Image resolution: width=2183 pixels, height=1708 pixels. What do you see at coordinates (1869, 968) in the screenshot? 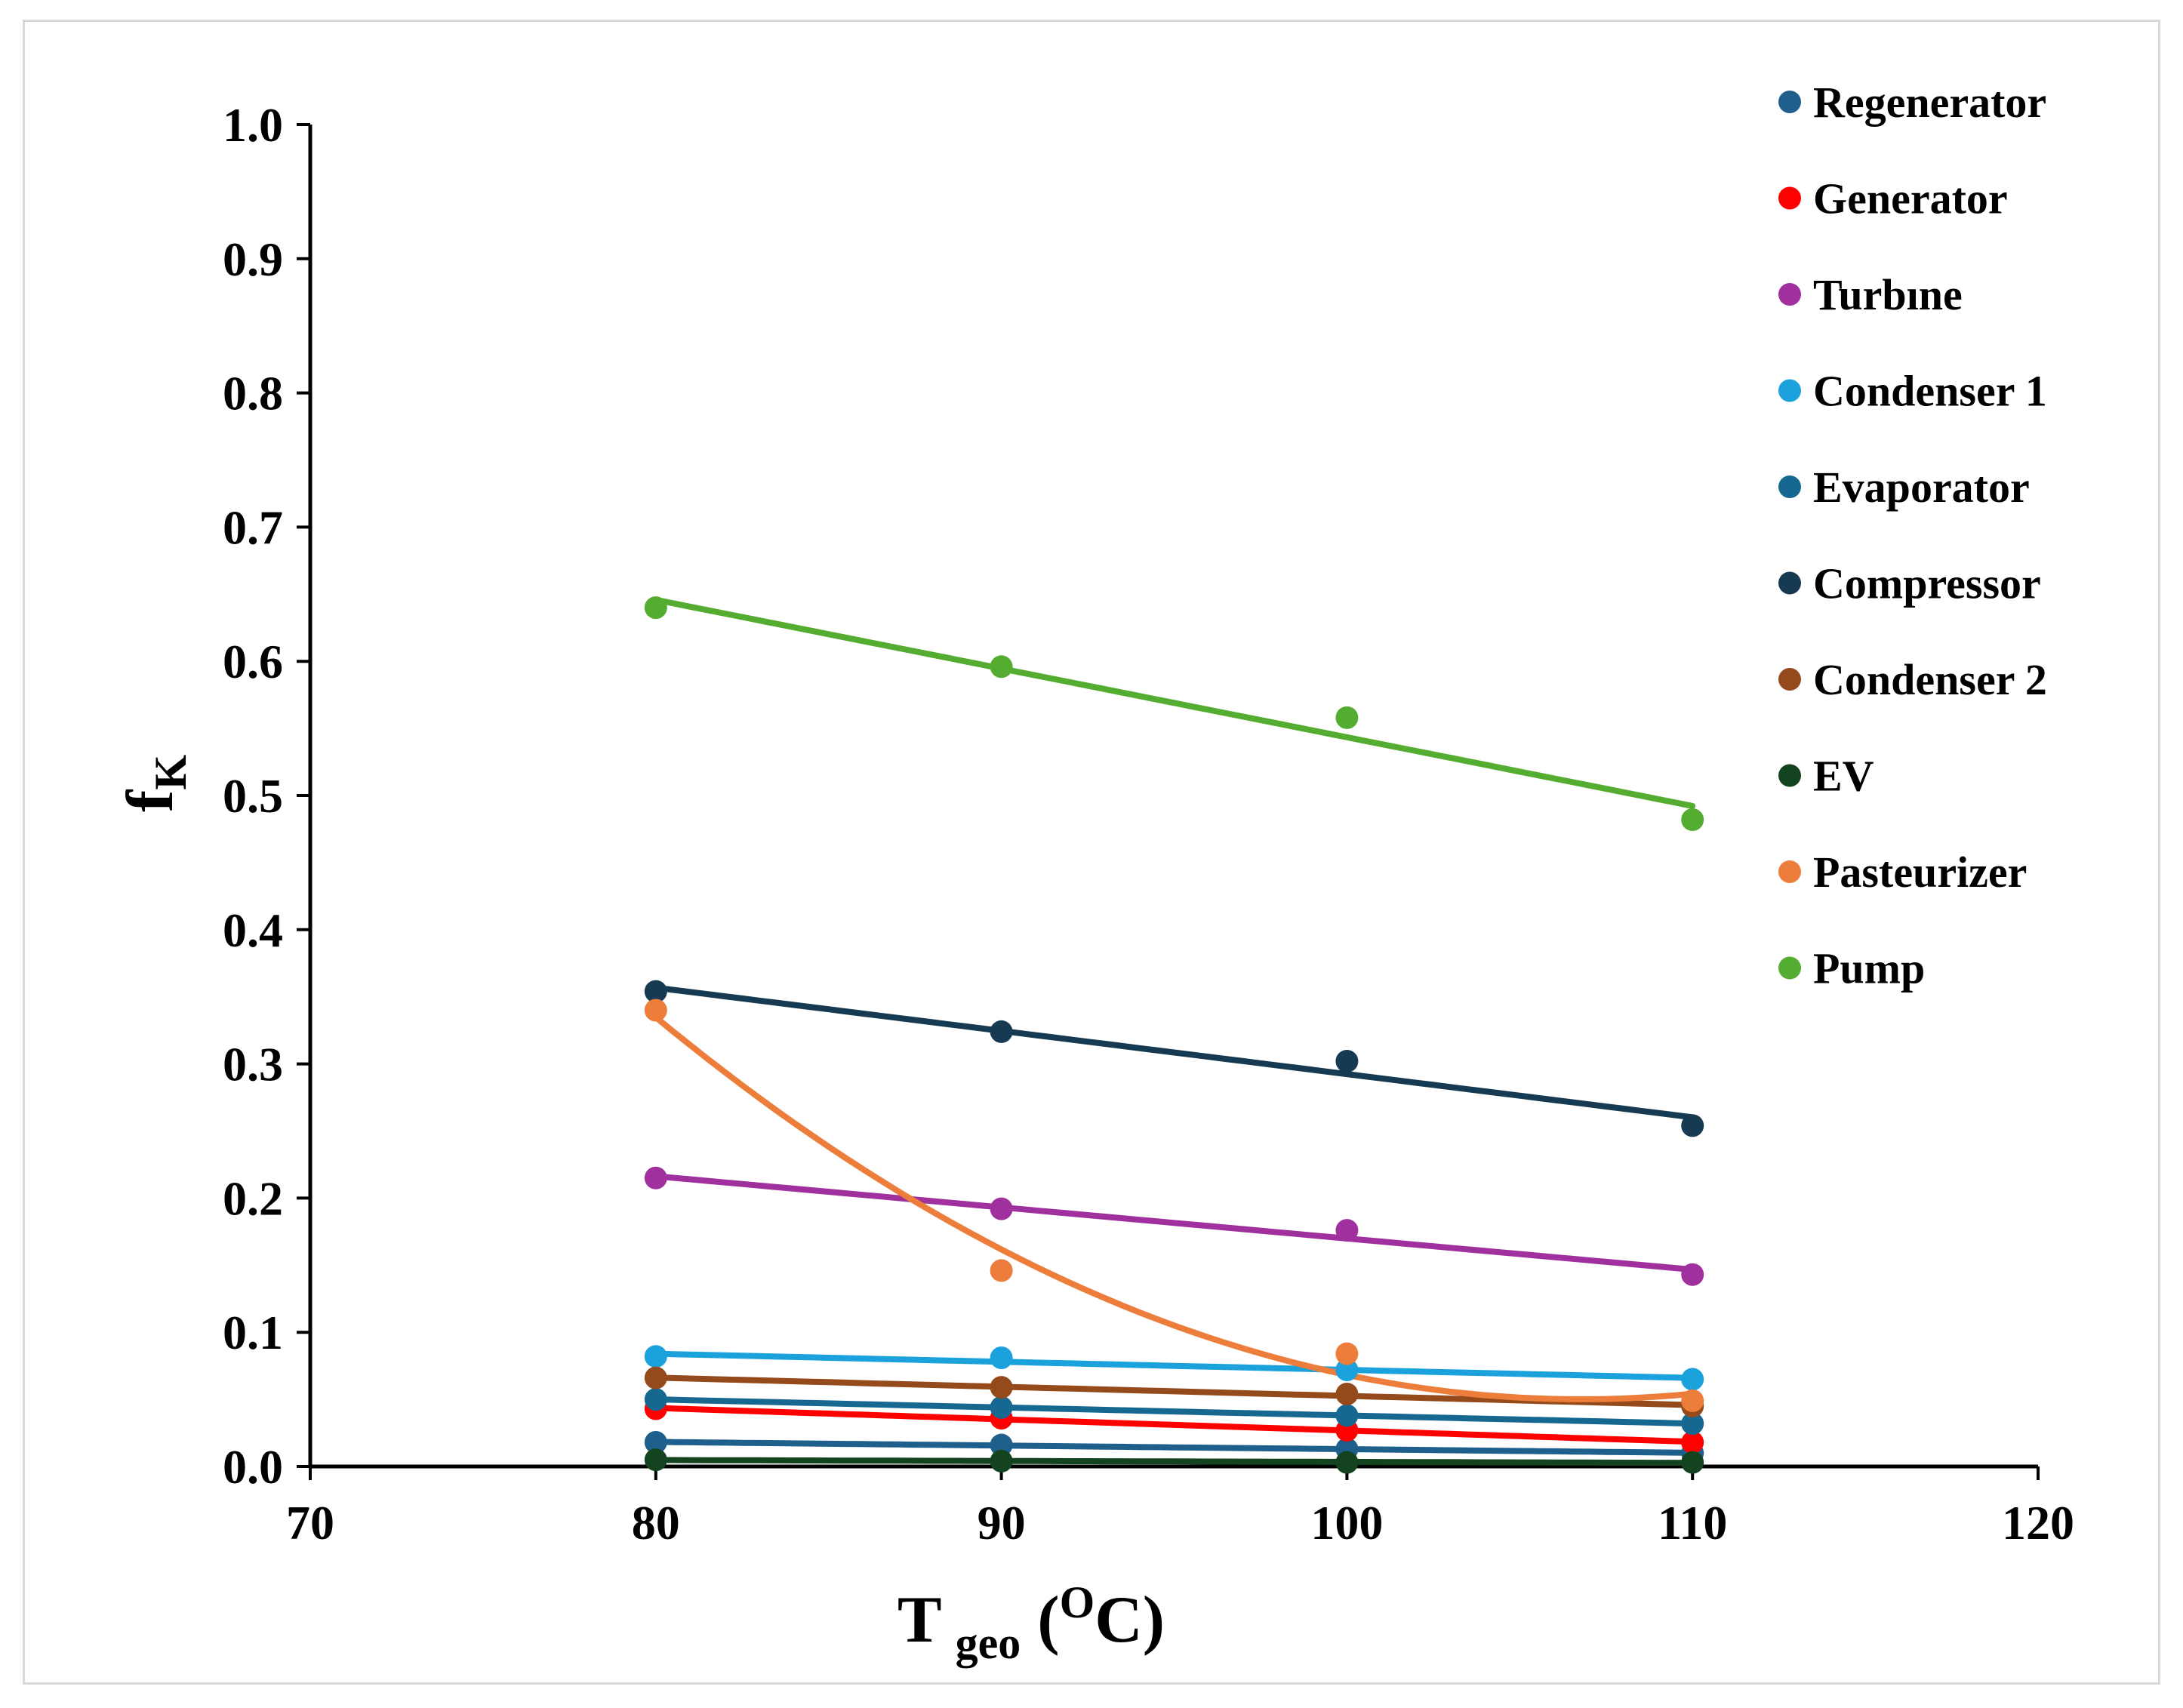
I see `legend-label-pump: Pump` at bounding box center [1869, 968].